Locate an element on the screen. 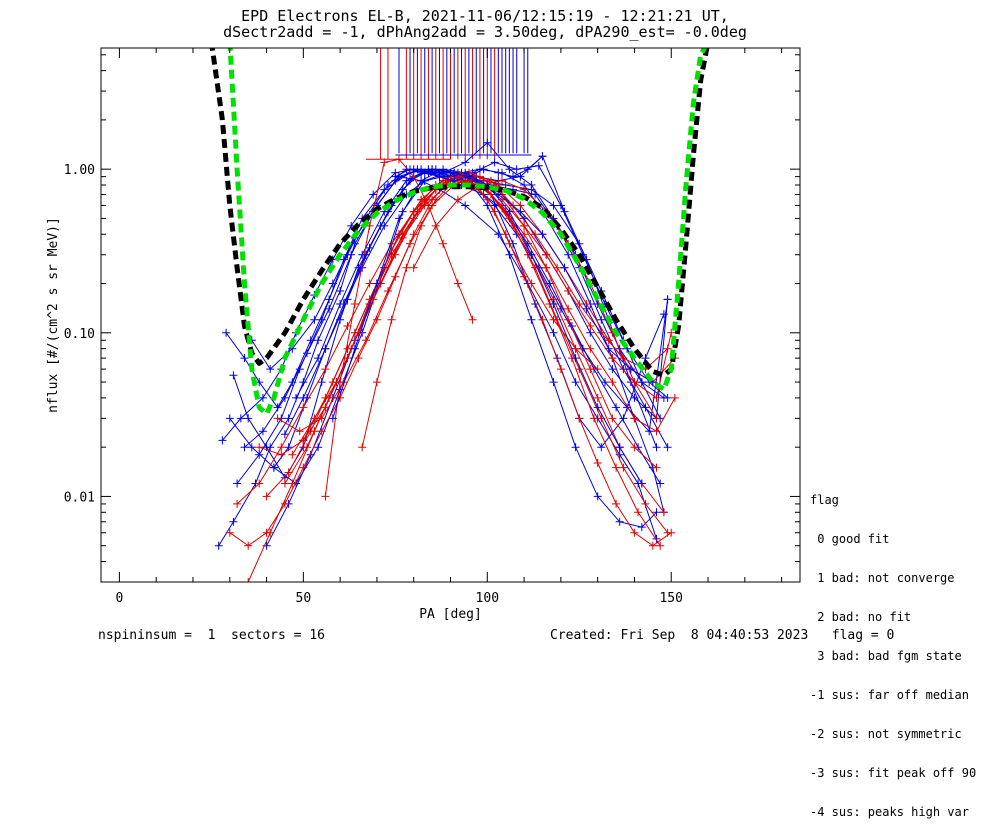  legend-entry: 1 bad: not converge is located at coordinates (882, 578).